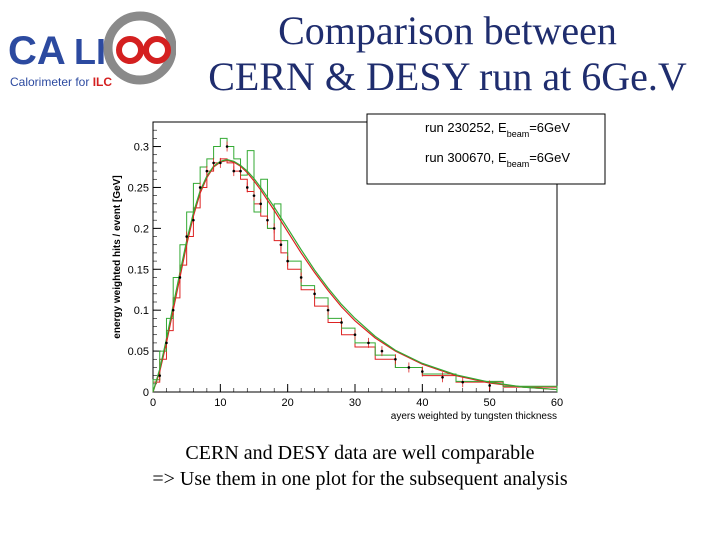 This screenshot has height=540, width=720. What do you see at coordinates (557, 403) in the screenshot?
I see `x-tick-label: 60` at bounding box center [557, 403].